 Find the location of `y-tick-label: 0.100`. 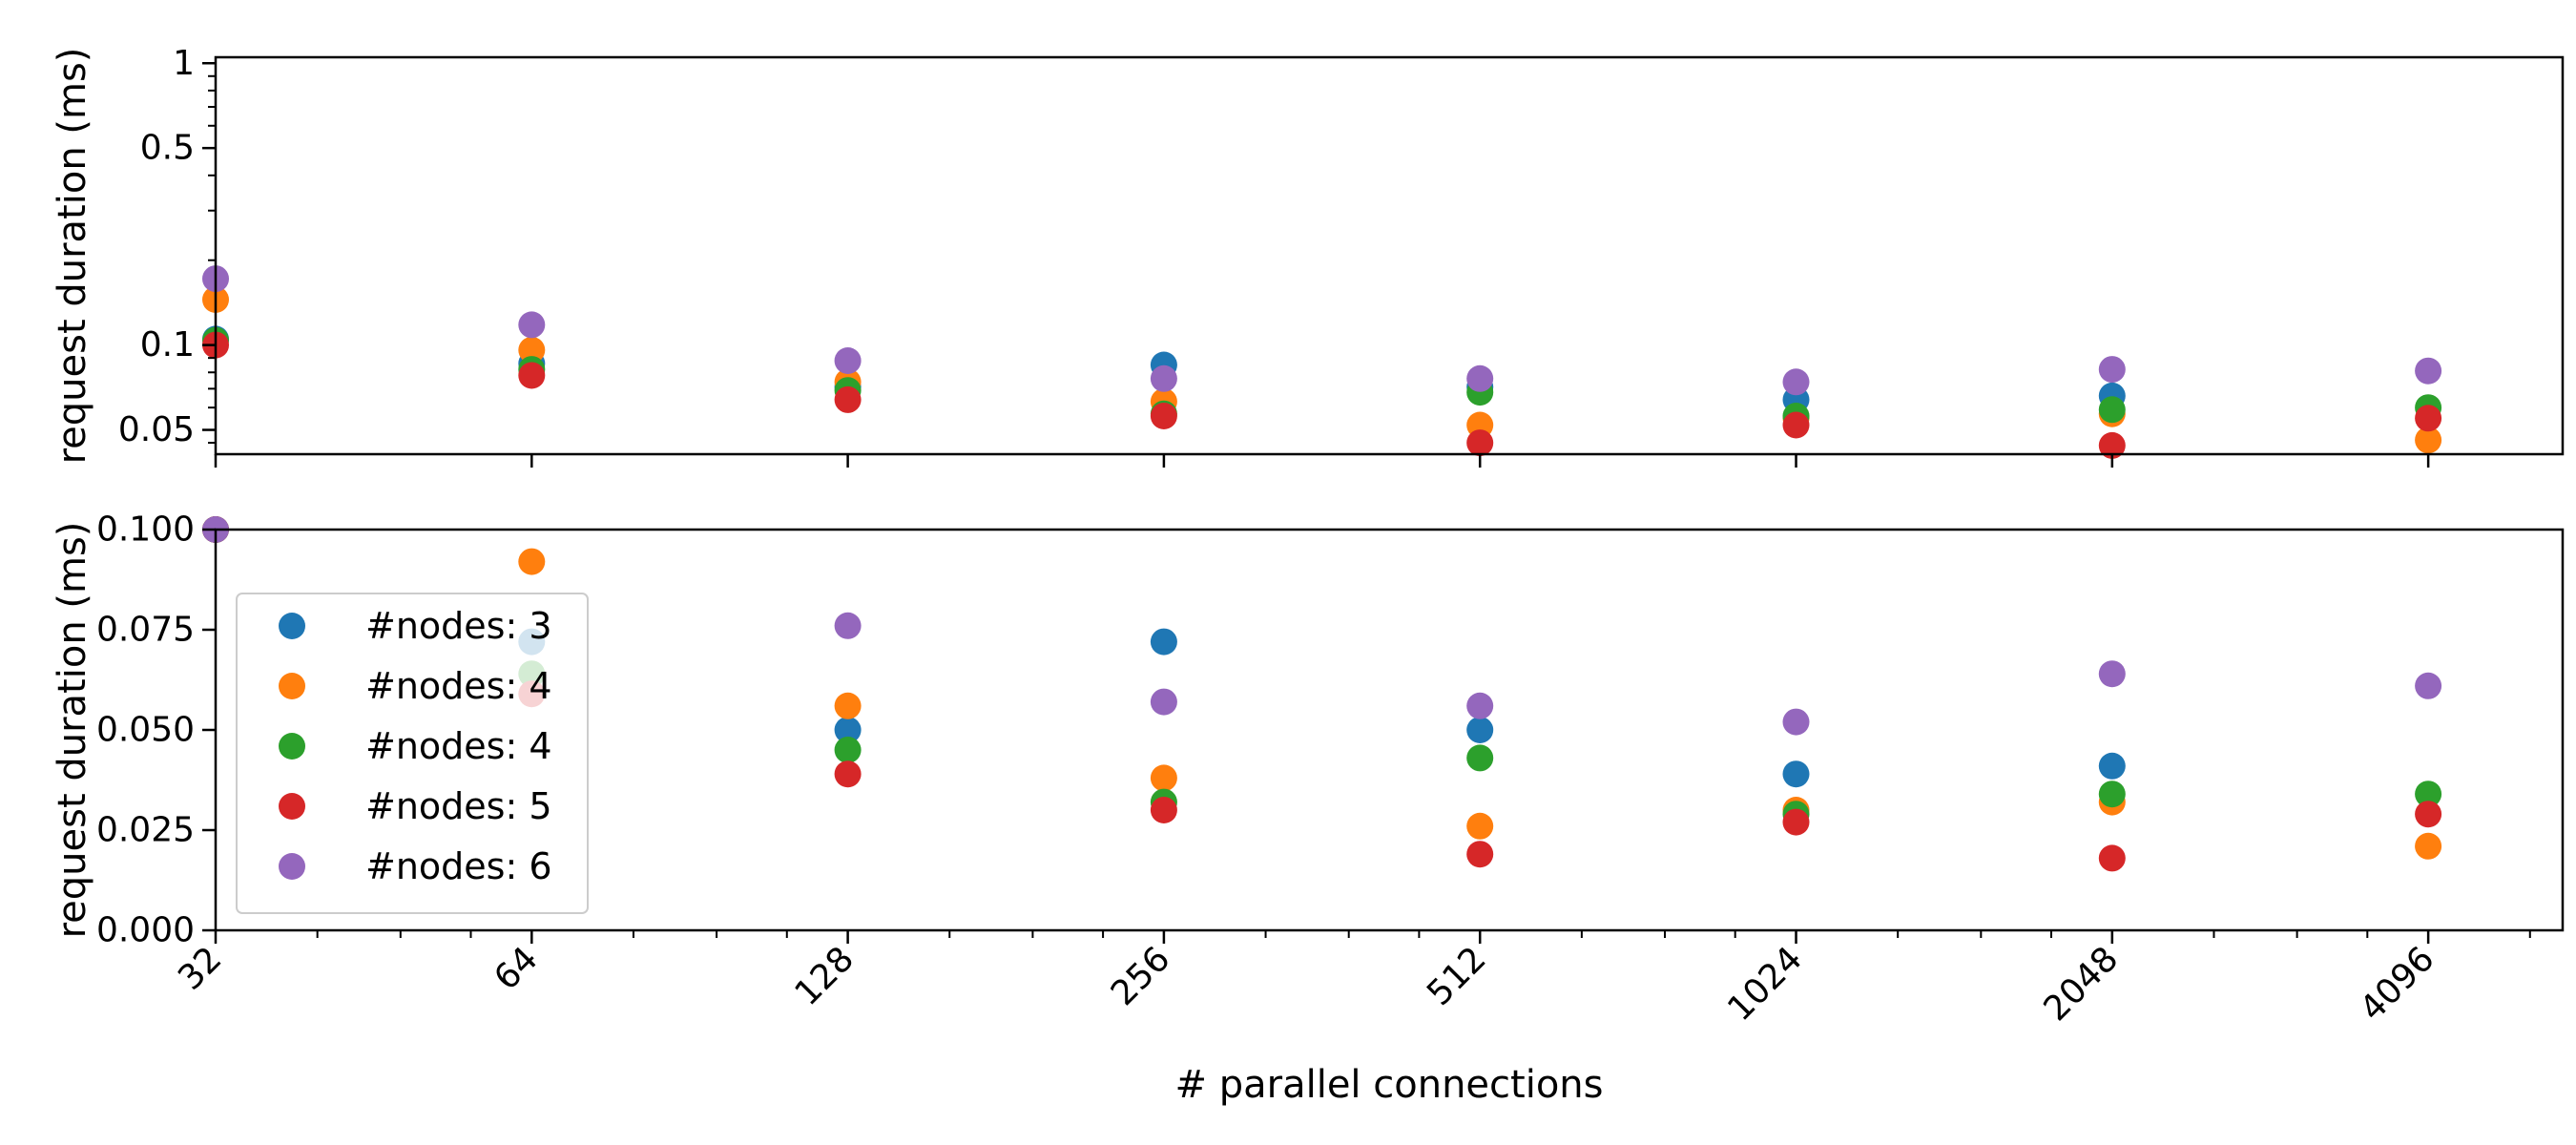

y-tick-label: 0.100 is located at coordinates (145, 530).